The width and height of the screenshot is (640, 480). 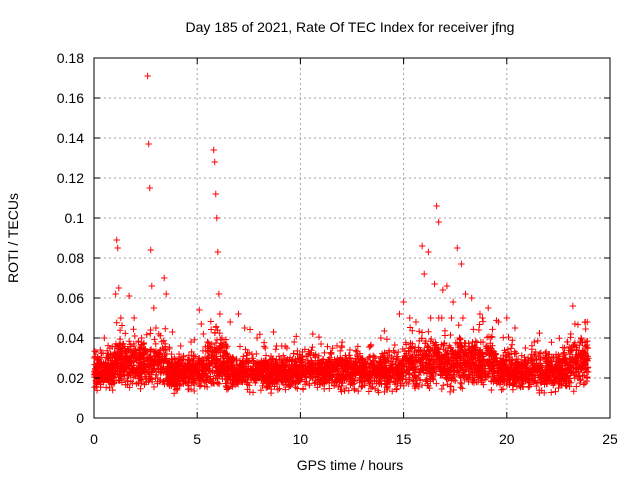 What do you see at coordinates (94, 439) in the screenshot?
I see `x-tick-label: 0` at bounding box center [94, 439].